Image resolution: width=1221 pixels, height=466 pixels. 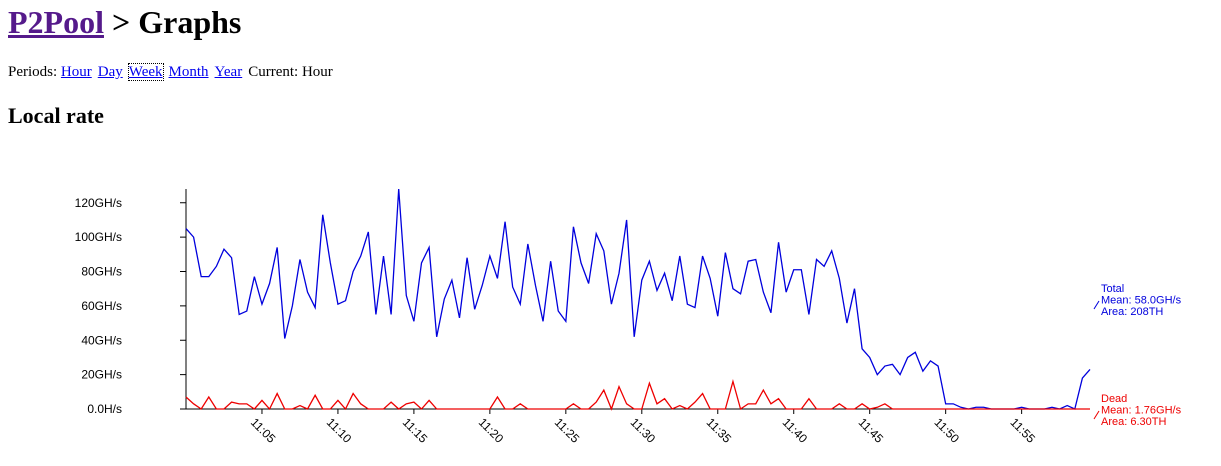 I want to click on x-tick-label: 11:45, so click(x=871, y=430).